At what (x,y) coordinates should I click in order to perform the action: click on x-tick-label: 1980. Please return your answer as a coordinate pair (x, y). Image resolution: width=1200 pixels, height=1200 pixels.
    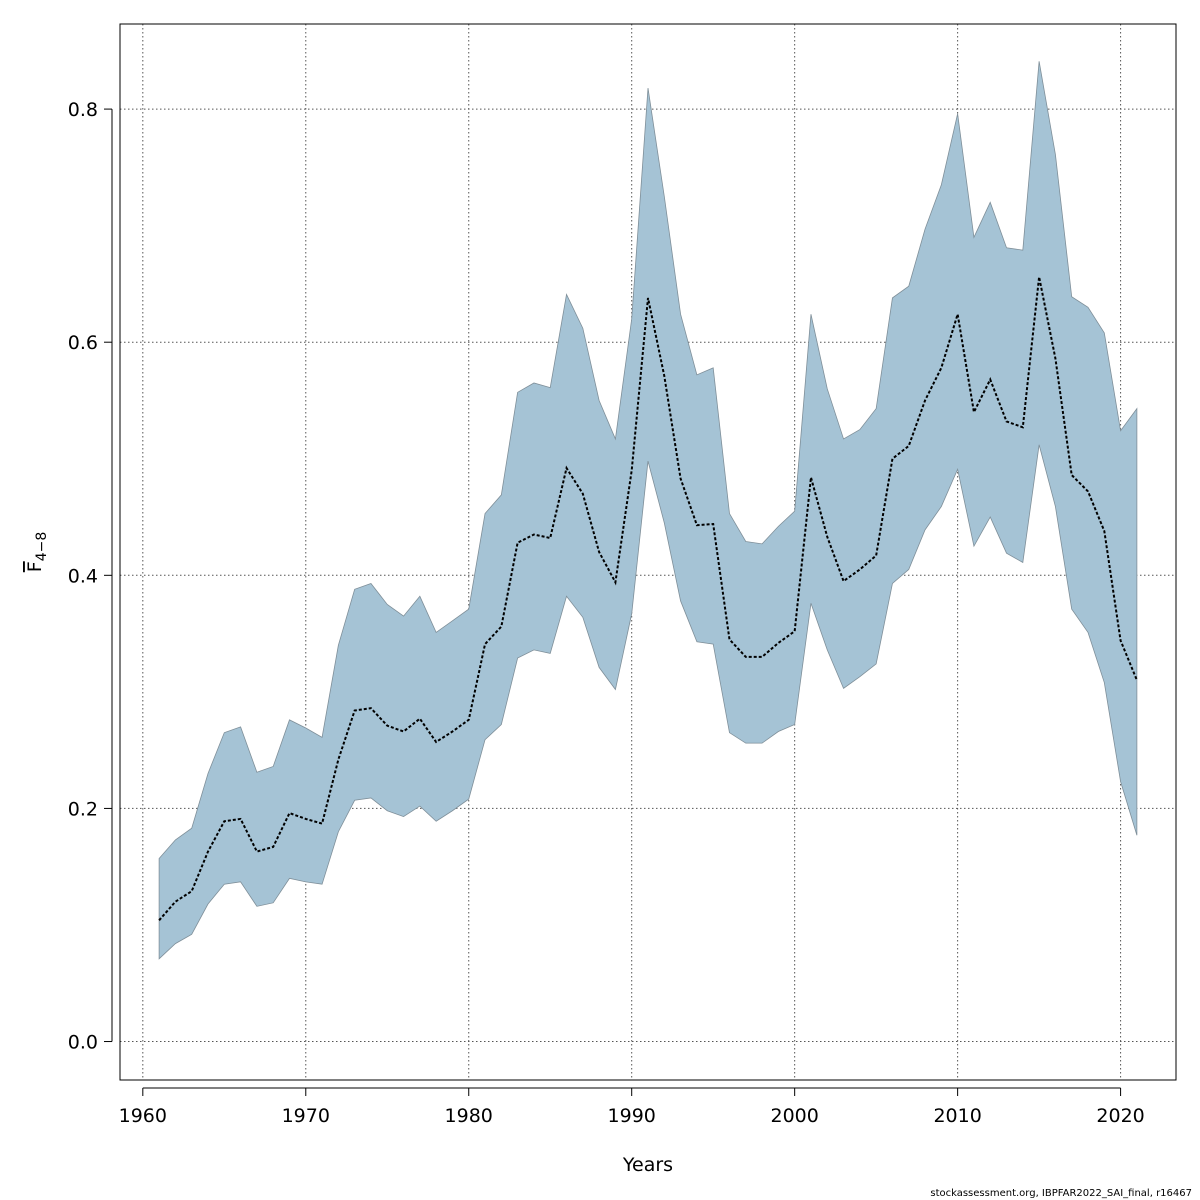
    Looking at the image, I should click on (469, 1116).